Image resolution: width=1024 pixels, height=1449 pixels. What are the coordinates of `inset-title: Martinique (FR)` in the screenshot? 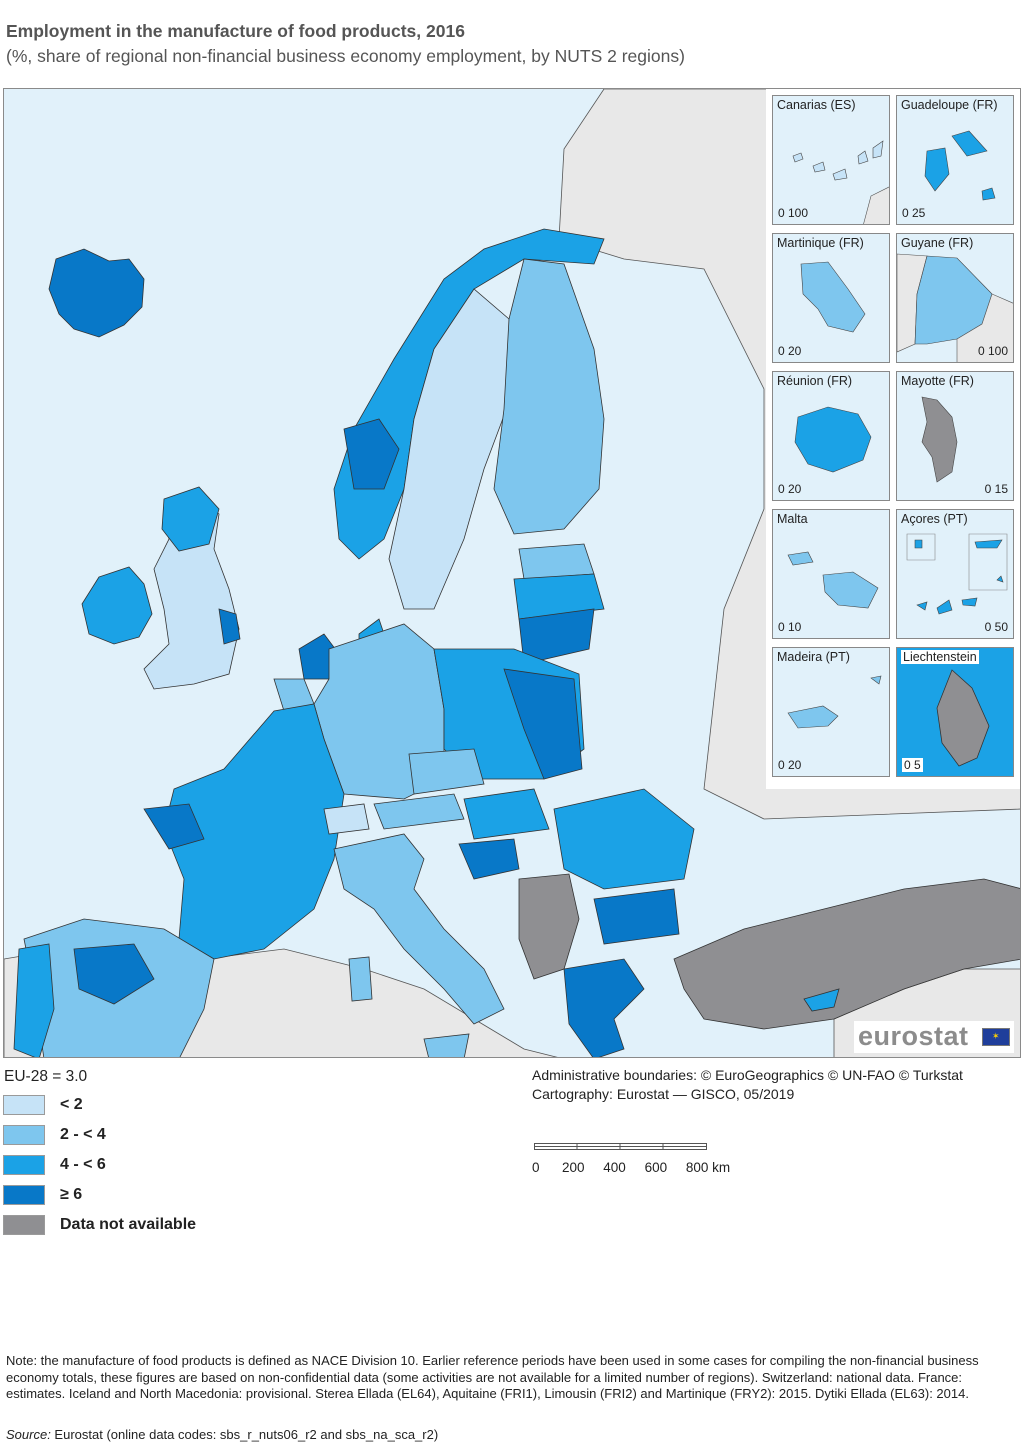 It's located at (820, 243).